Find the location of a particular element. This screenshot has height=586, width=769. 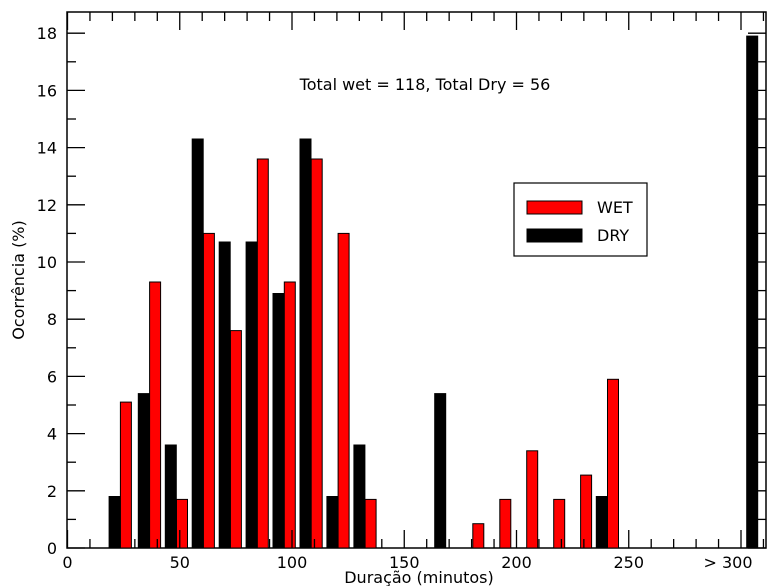

legend-box is located at coordinates (580, 219).